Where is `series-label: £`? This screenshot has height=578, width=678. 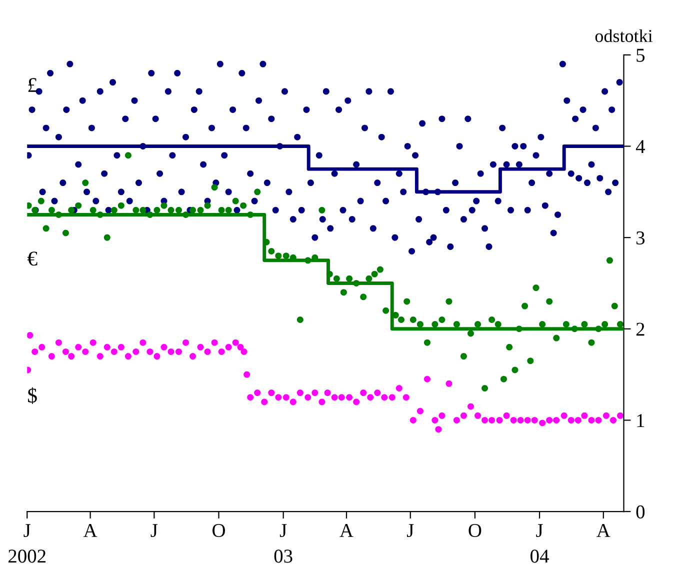 series-label: £ is located at coordinates (32, 85).